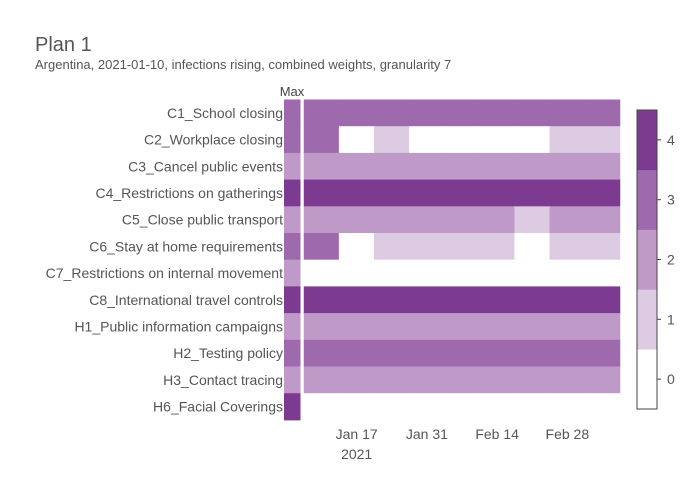 This screenshot has width=700, height=500. Describe the element at coordinates (568, 434) in the screenshot. I see `x-tick-label: Feb 28` at that location.